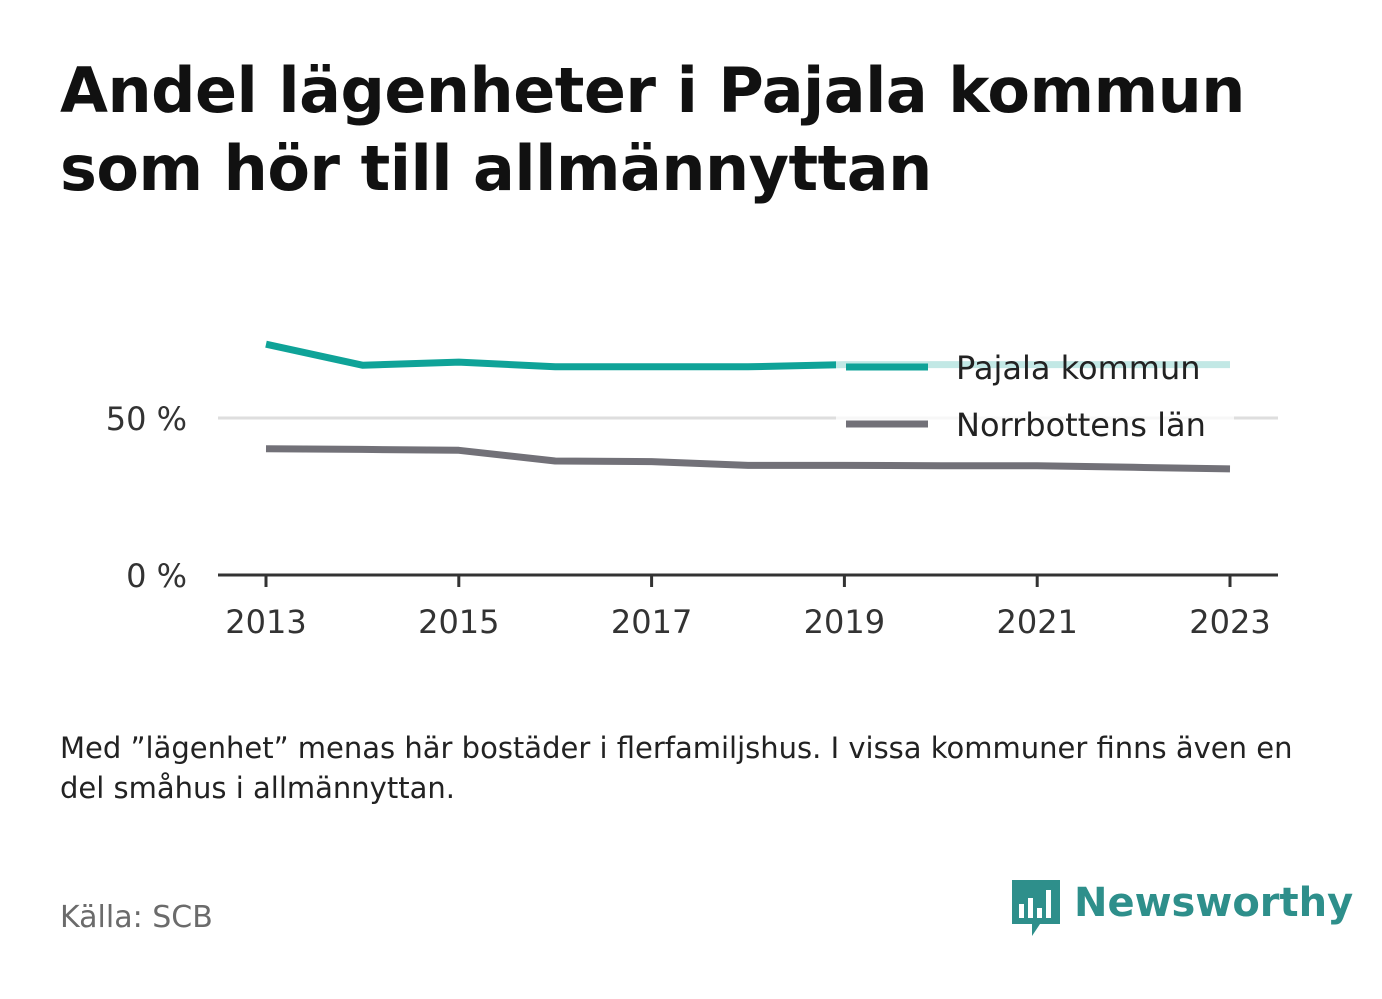 This screenshot has height=999, width=1382. What do you see at coordinates (1214, 903) in the screenshot?
I see `logo-text: Newsworthy` at bounding box center [1214, 903].